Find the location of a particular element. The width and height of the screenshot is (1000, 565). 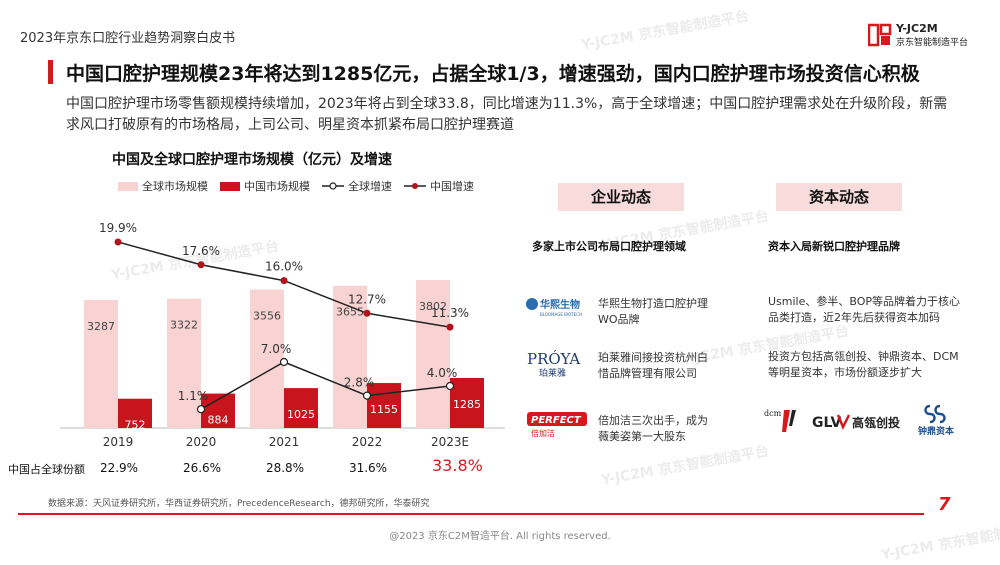

bar-label-global: 3802 is located at coordinates (433, 306).